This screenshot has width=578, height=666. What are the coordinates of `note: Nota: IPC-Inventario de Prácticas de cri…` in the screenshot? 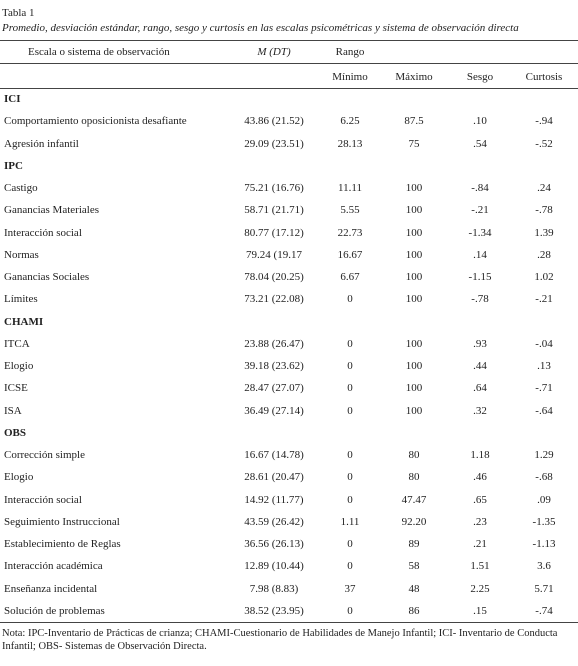 It's located at (280, 640).